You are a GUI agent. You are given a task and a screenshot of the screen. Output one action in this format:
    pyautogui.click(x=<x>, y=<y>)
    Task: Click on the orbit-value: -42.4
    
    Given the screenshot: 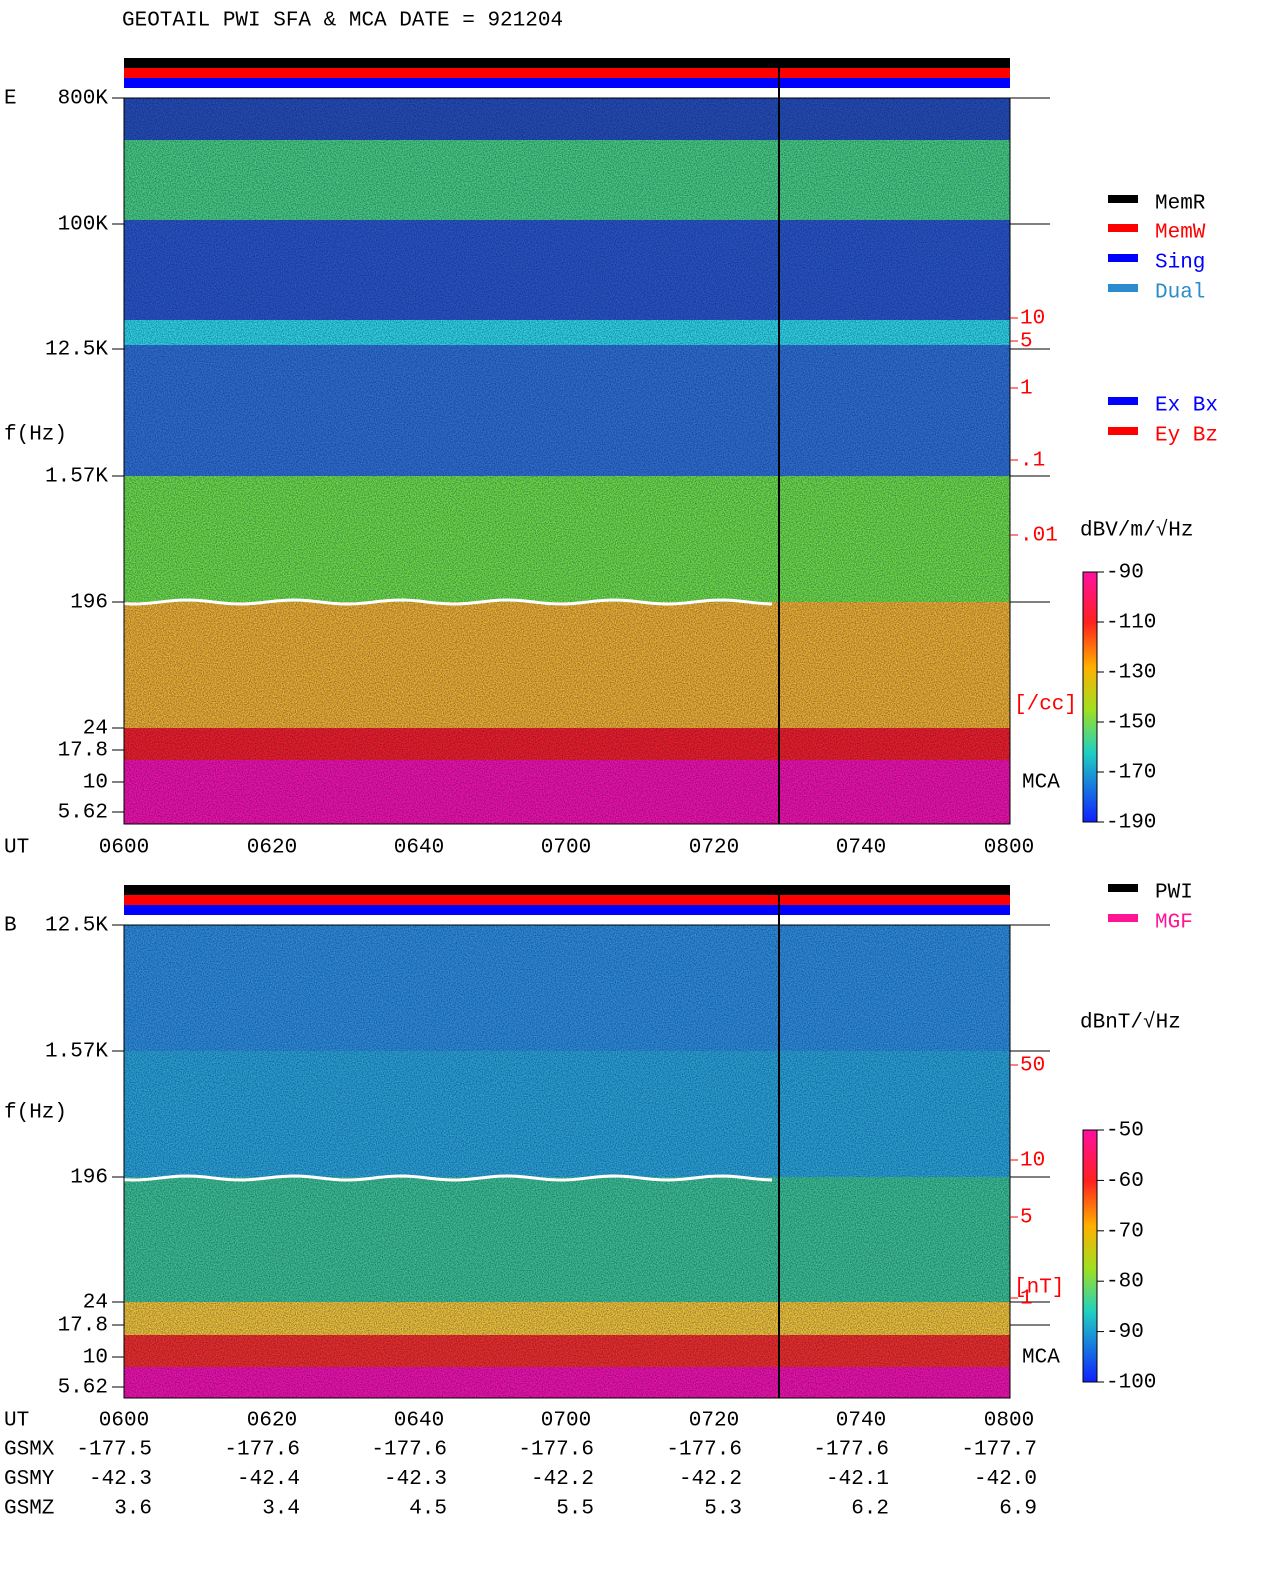 What is the action you would take?
    pyautogui.click(x=268, y=1479)
    